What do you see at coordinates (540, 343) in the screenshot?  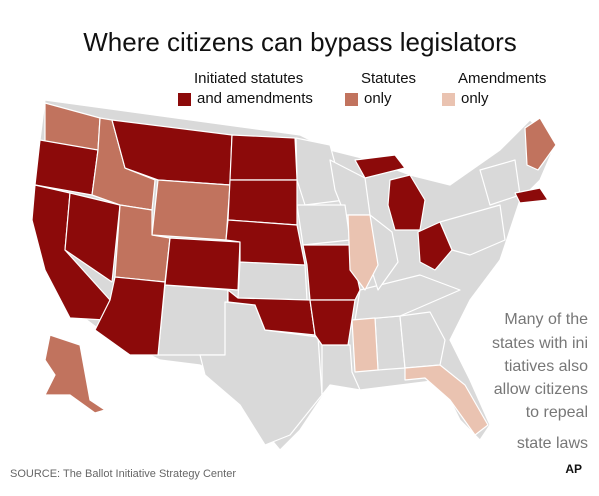 I see `annotation-line: states with ini` at bounding box center [540, 343].